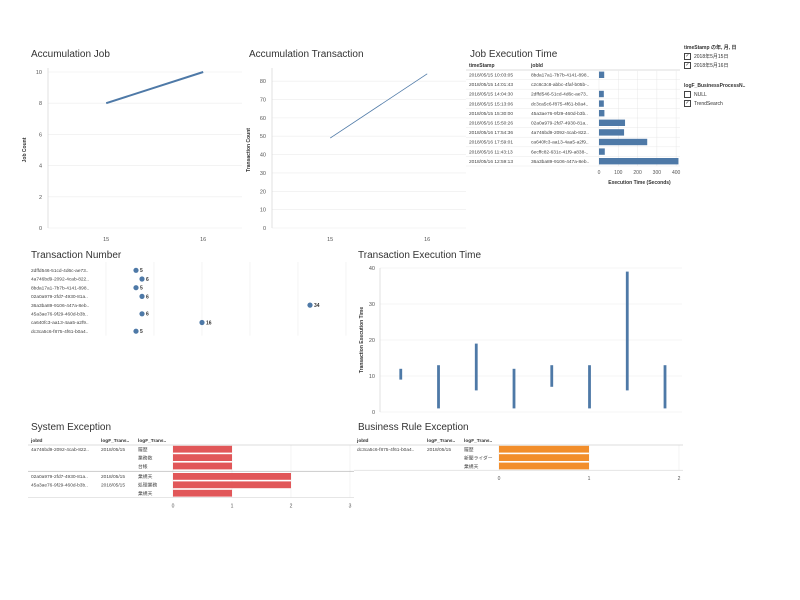  Describe the element at coordinates (356, 155) in the screenshot. I see `accumulation-transaction-chart: 0 10 20 30 40 50 60 70 80 15 16 Transaction Count` at that location.